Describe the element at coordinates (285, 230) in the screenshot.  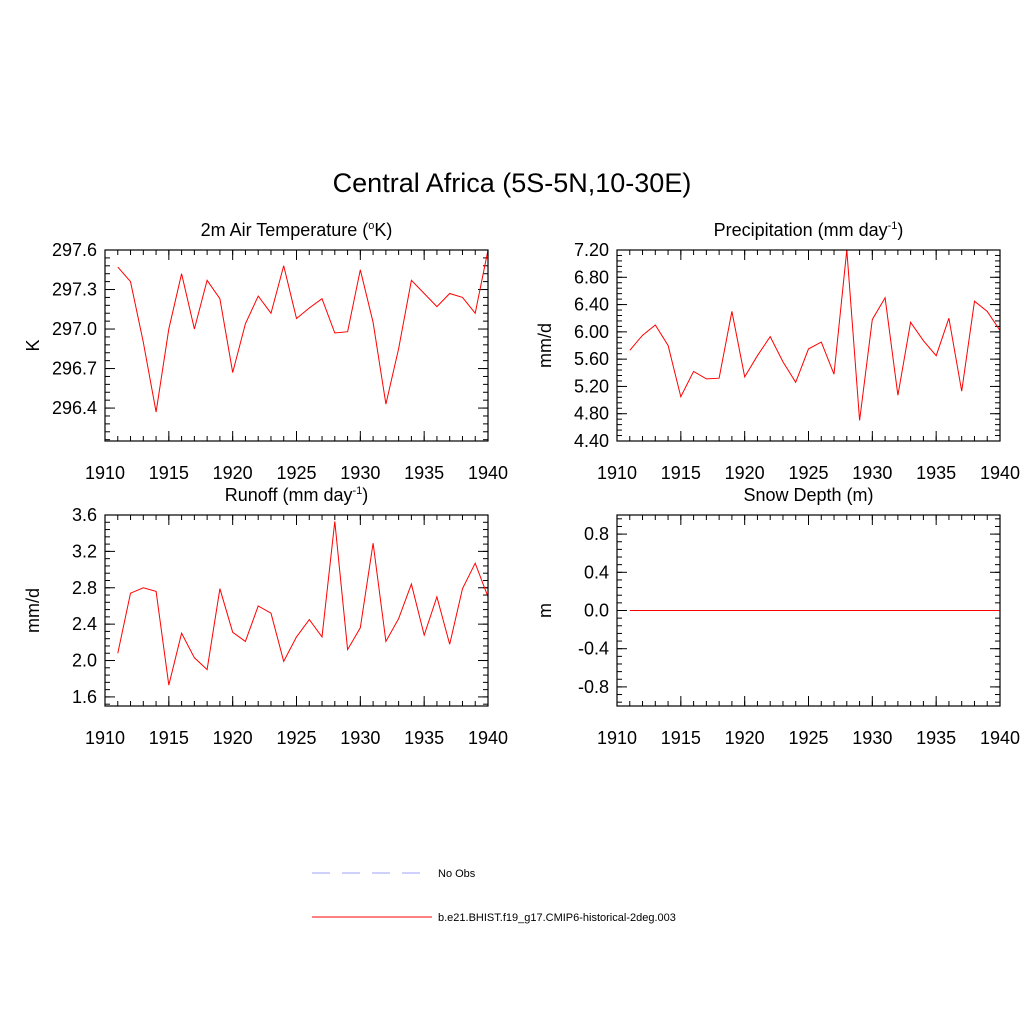
I see `panel-title-text: 2m Air Temperature (` at that location.